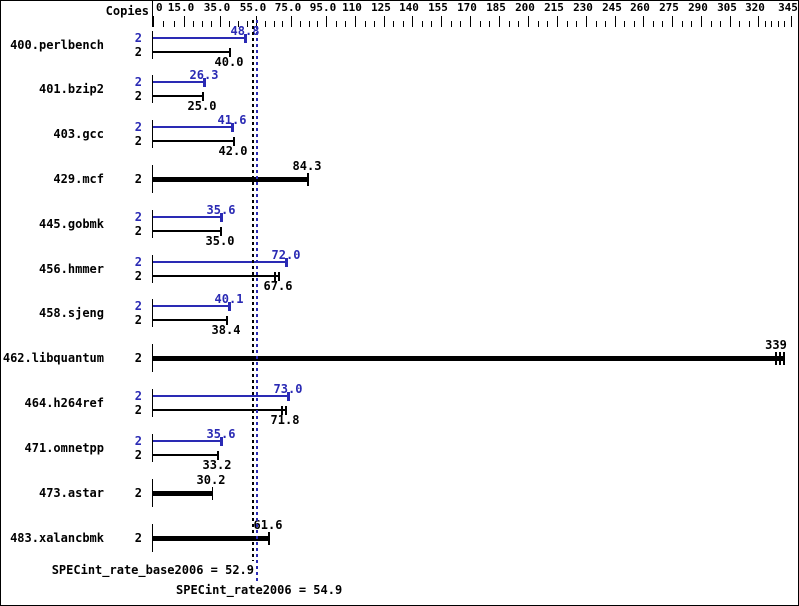 Image resolution: width=799 pixels, height=606 pixels. Describe the element at coordinates (257, 301) in the screenshot. I see `peak-score-dotted-line` at that location.